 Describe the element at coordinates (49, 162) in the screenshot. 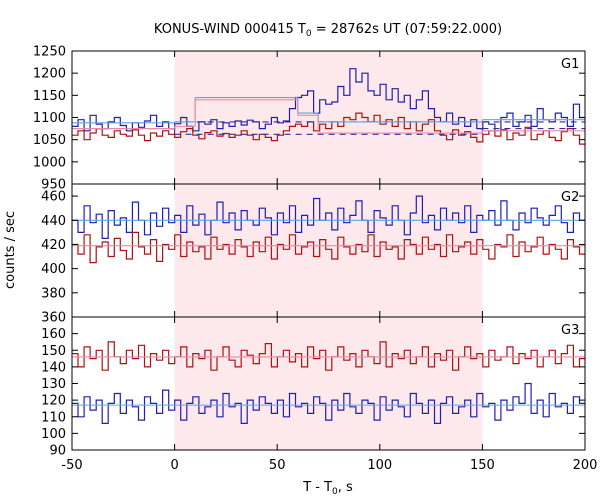

I see `y-tick-label: 1000` at that location.